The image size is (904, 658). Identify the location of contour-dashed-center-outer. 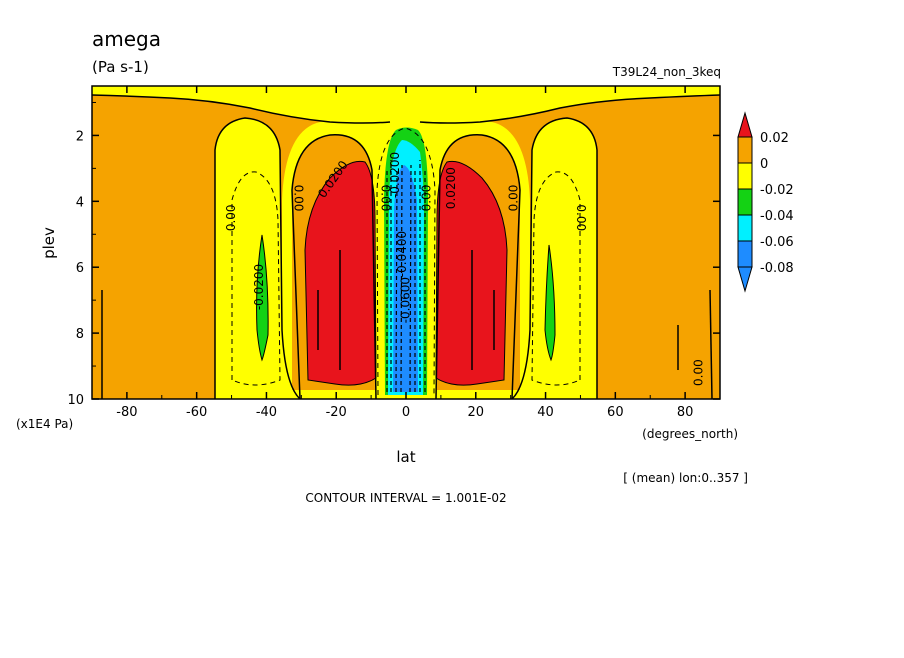
(406, 261).